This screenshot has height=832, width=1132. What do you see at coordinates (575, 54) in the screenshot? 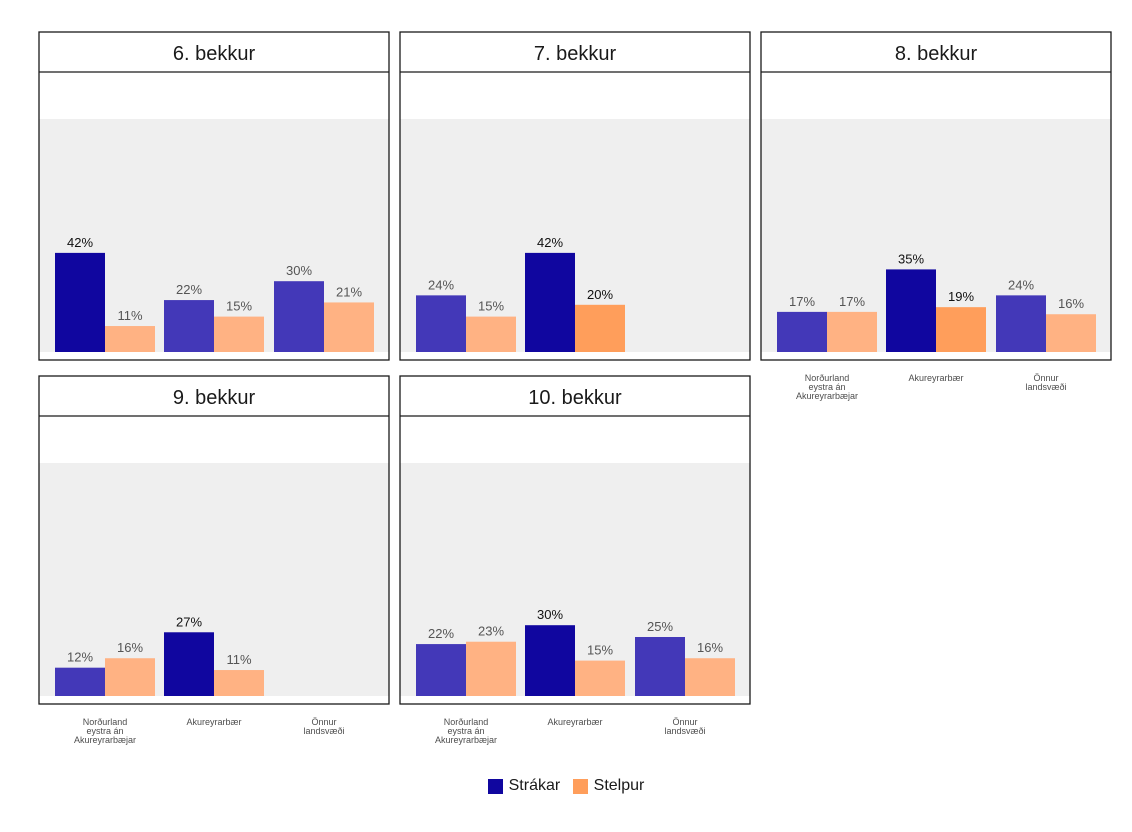
I see `panel-title: 7. bekkur` at bounding box center [575, 54].